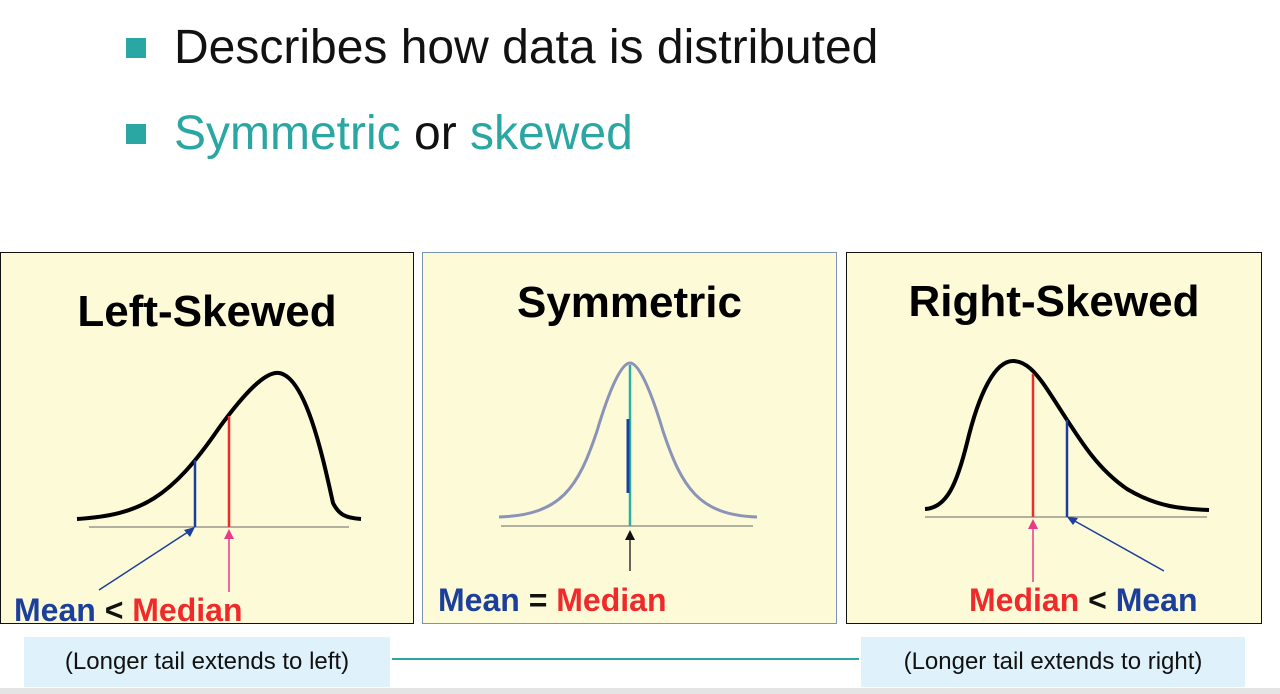 This screenshot has height=694, width=1280. I want to click on label-op: =, so click(538, 600).